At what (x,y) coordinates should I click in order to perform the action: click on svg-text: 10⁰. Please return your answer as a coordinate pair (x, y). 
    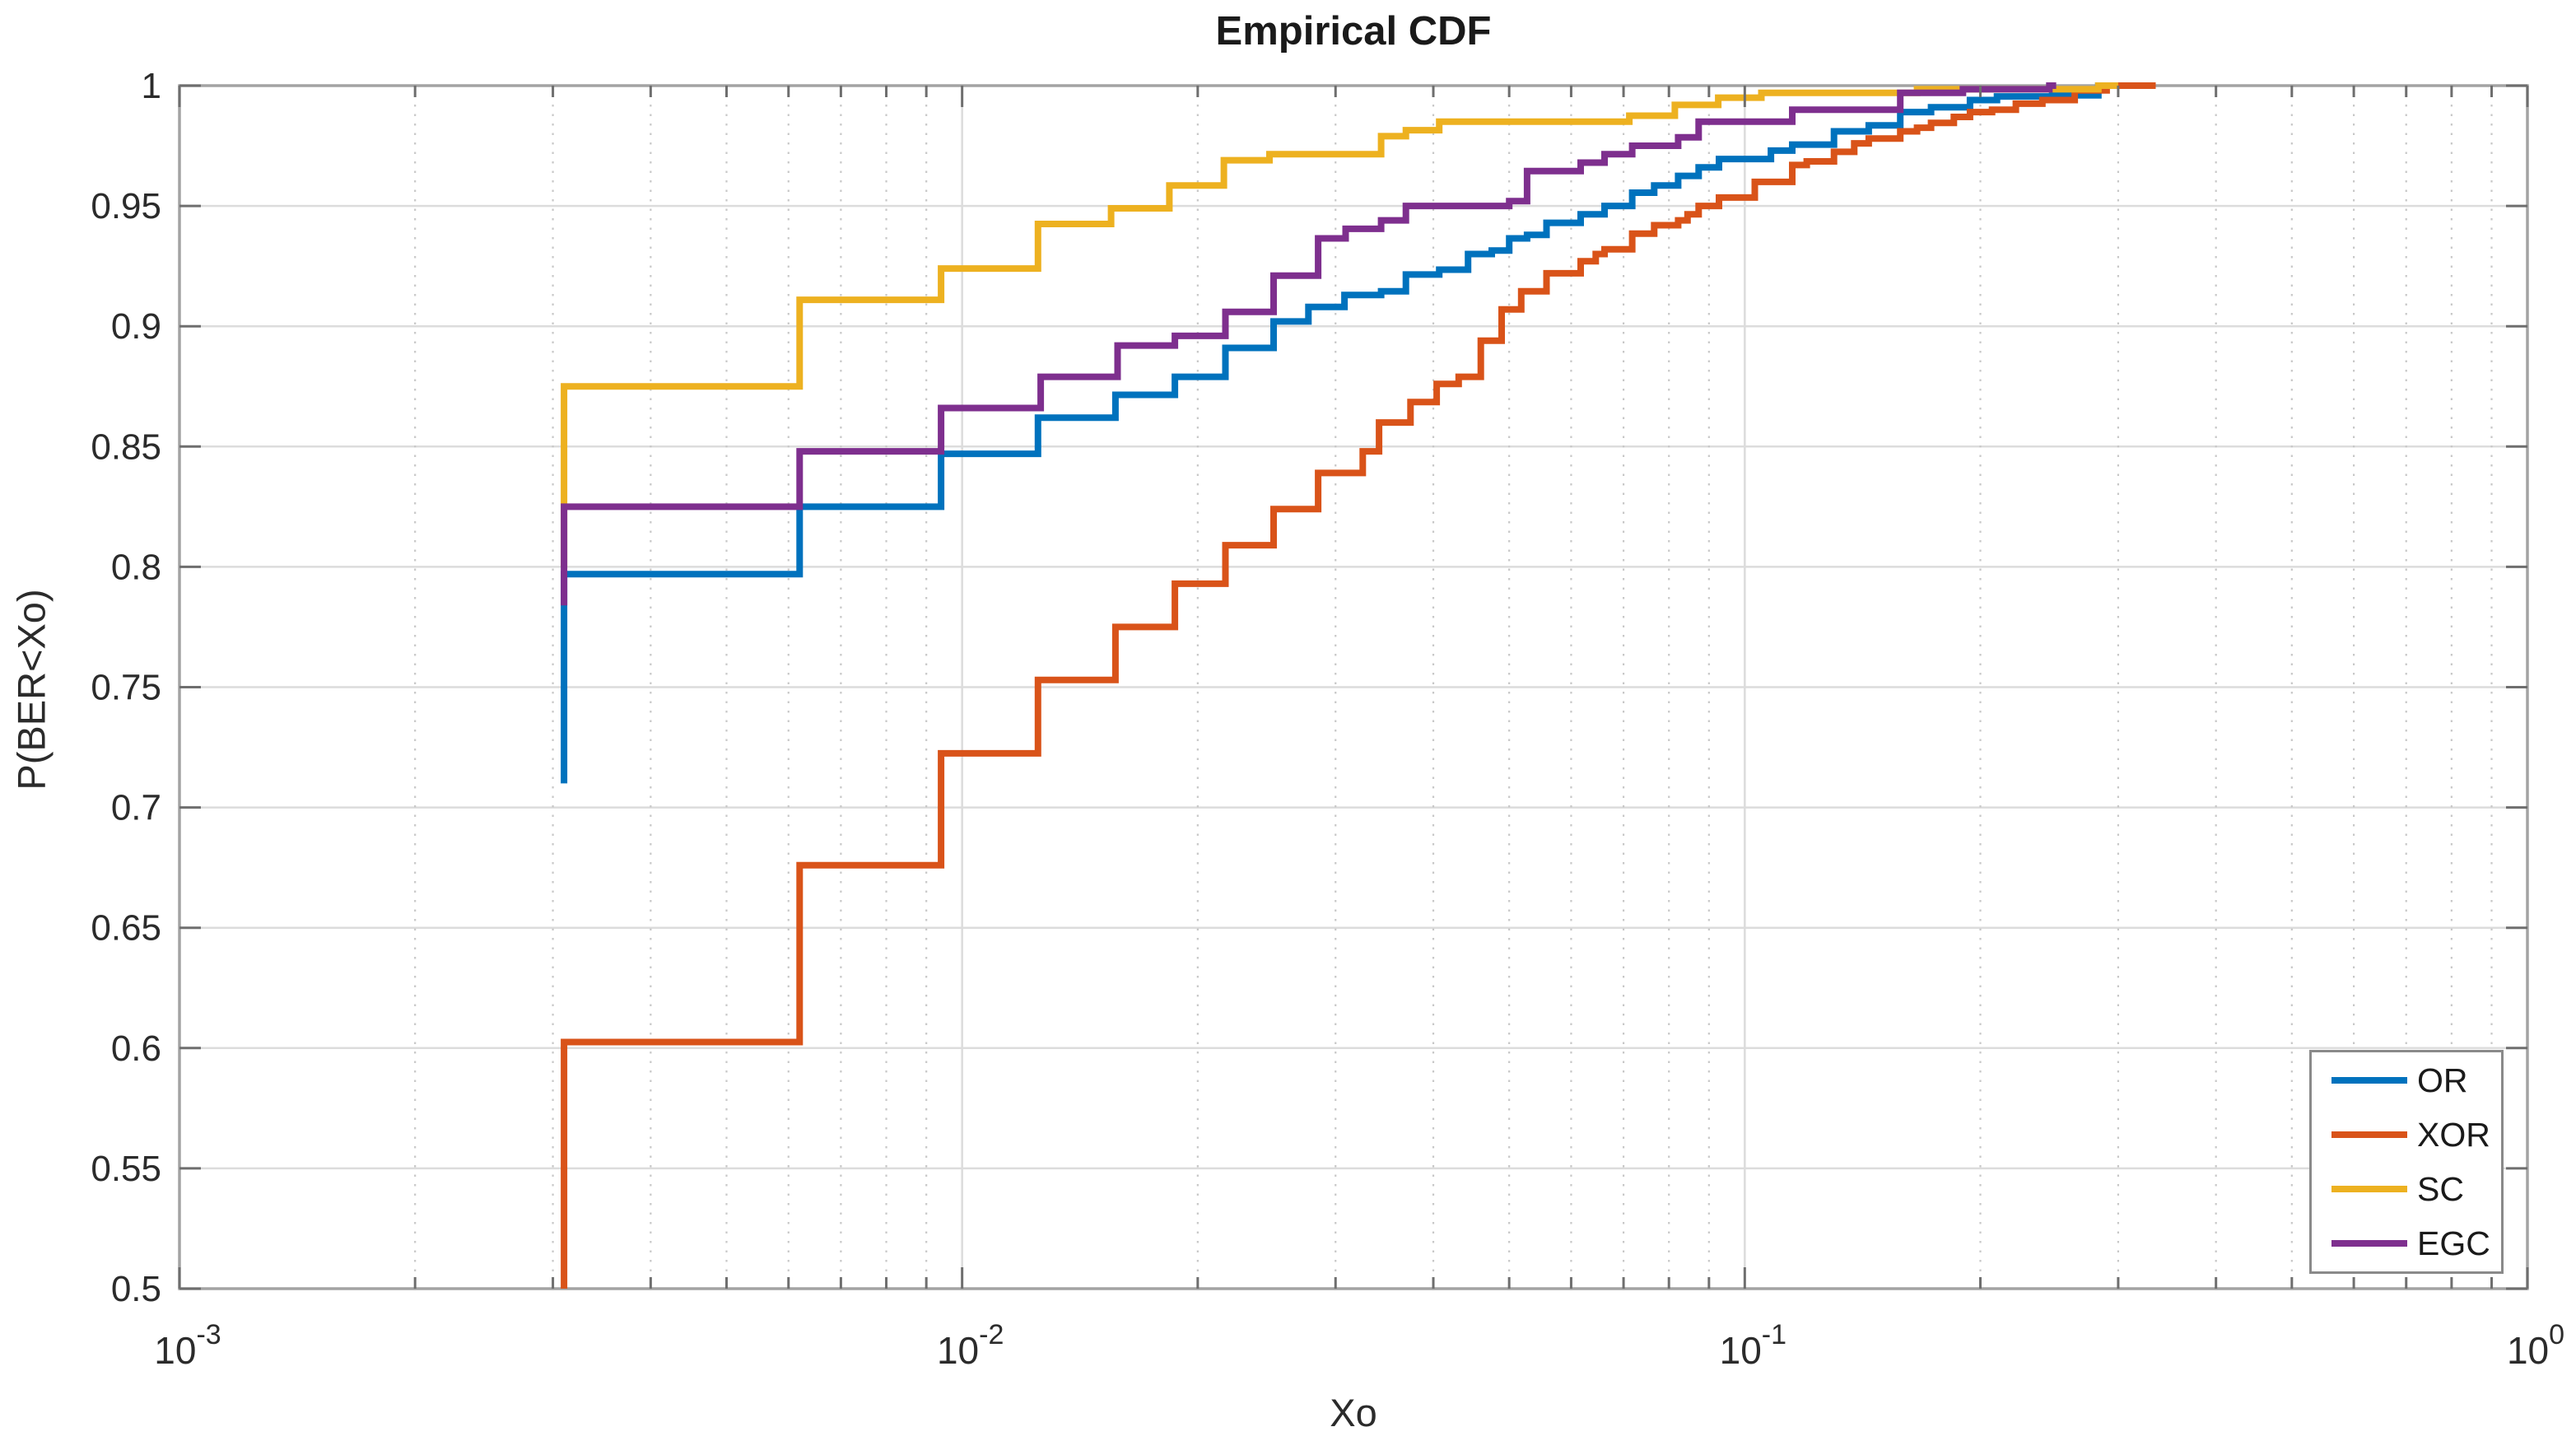
    Looking at the image, I should click on (2535, 1345).